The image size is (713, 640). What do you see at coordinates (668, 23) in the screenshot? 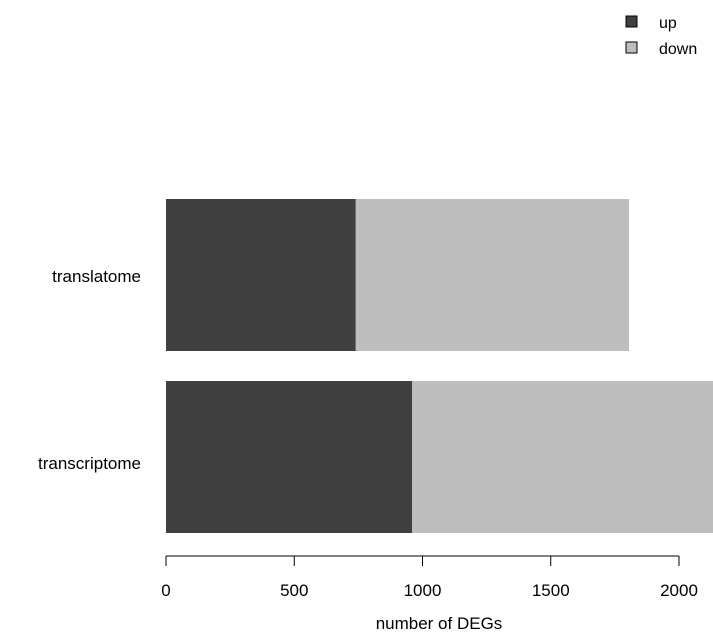
I see `legend-label-up: up` at bounding box center [668, 23].